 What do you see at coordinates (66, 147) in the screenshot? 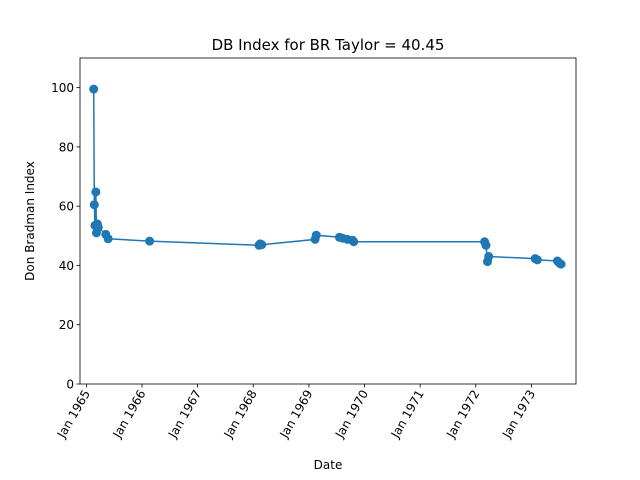
I see `y-tick-label: 80` at bounding box center [66, 147].